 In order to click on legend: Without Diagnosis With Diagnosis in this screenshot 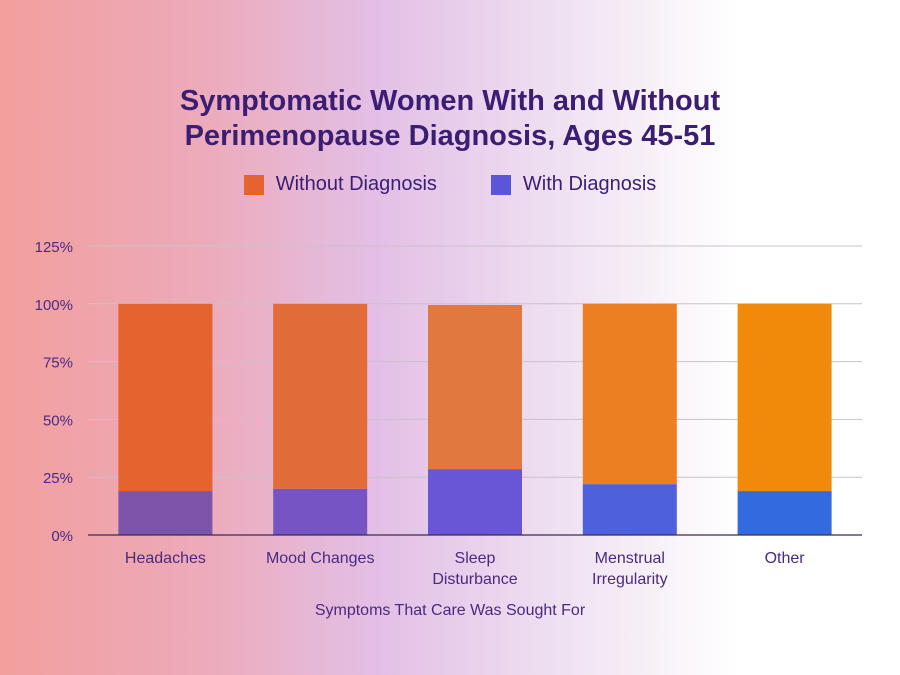, I will do `click(450, 184)`.